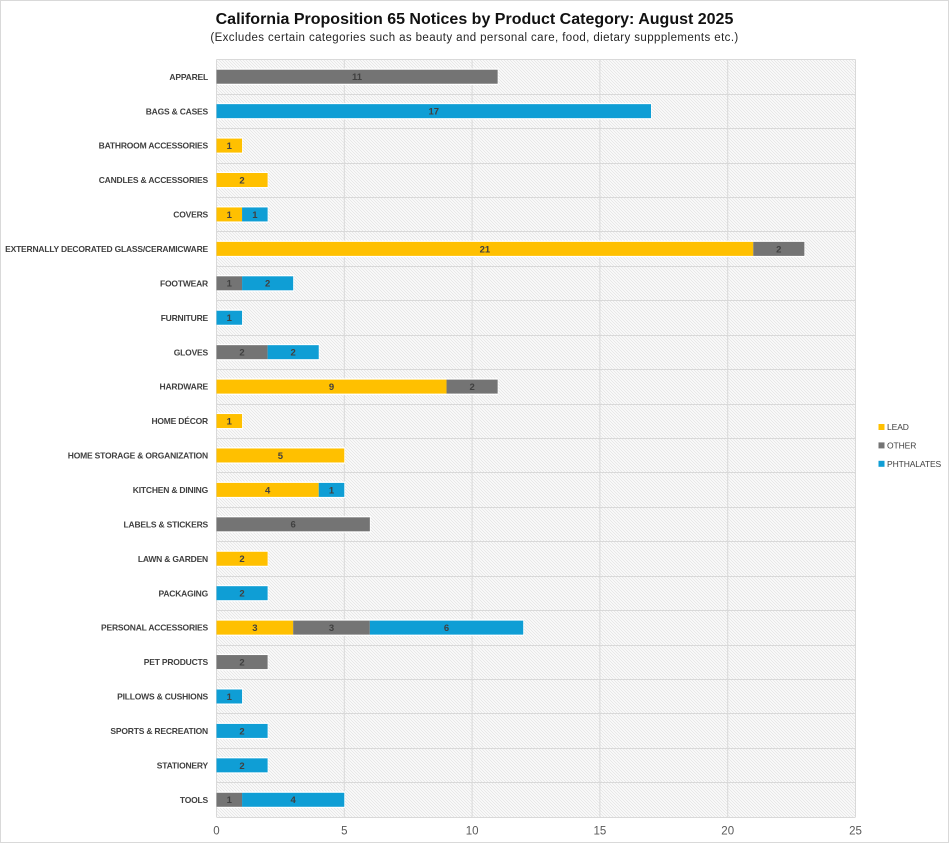  What do you see at coordinates (914, 464) in the screenshot?
I see `svg-text: PHTHALATES` at bounding box center [914, 464].